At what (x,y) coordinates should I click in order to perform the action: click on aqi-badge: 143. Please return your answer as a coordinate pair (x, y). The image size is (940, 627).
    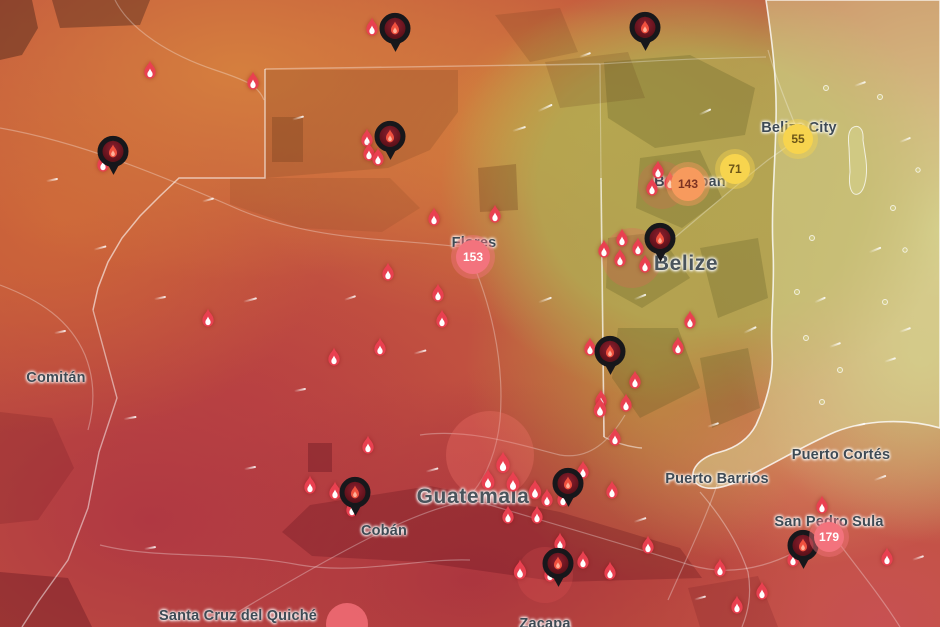
    Looking at the image, I should click on (688, 184).